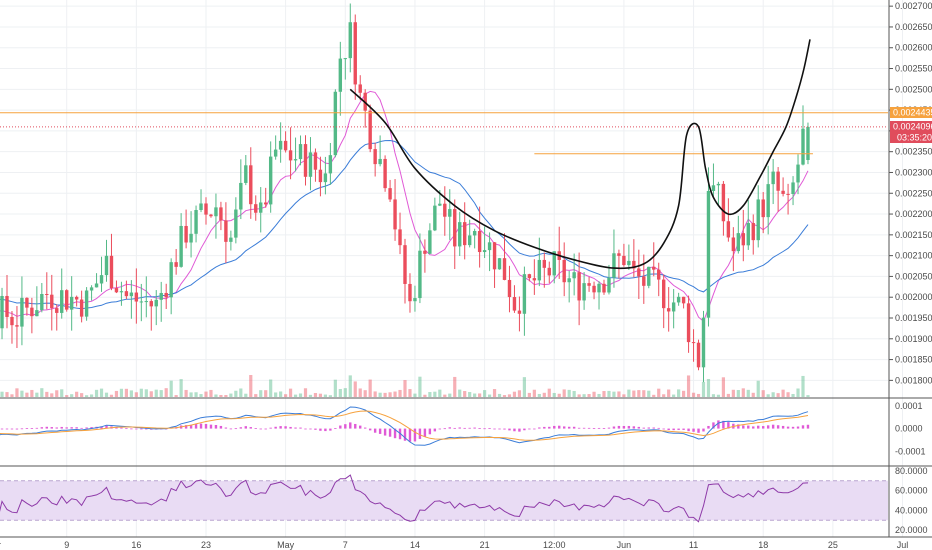  I want to click on horizontal-lines, so click(444, 133).